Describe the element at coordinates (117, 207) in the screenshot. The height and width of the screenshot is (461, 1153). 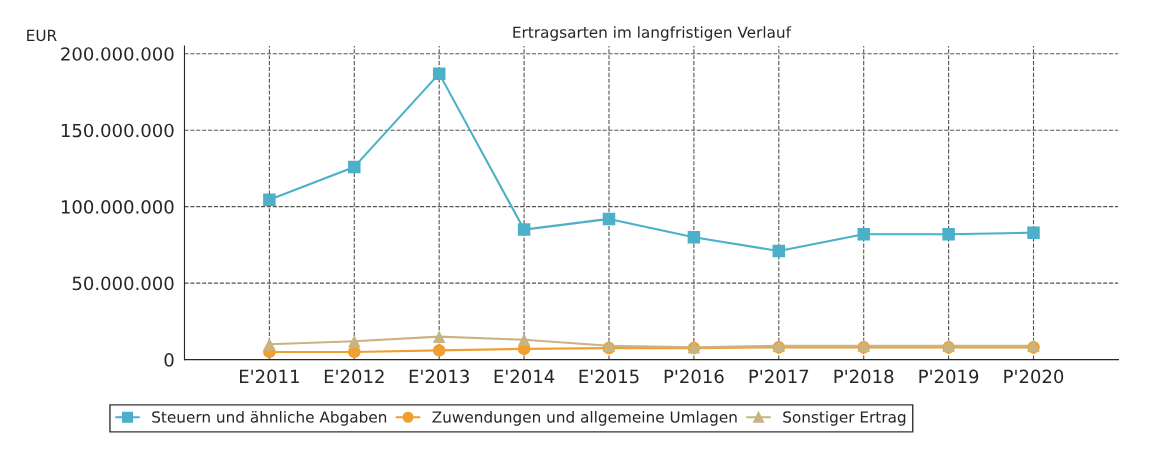
I see `y-tick-label: 100.000.000` at that location.